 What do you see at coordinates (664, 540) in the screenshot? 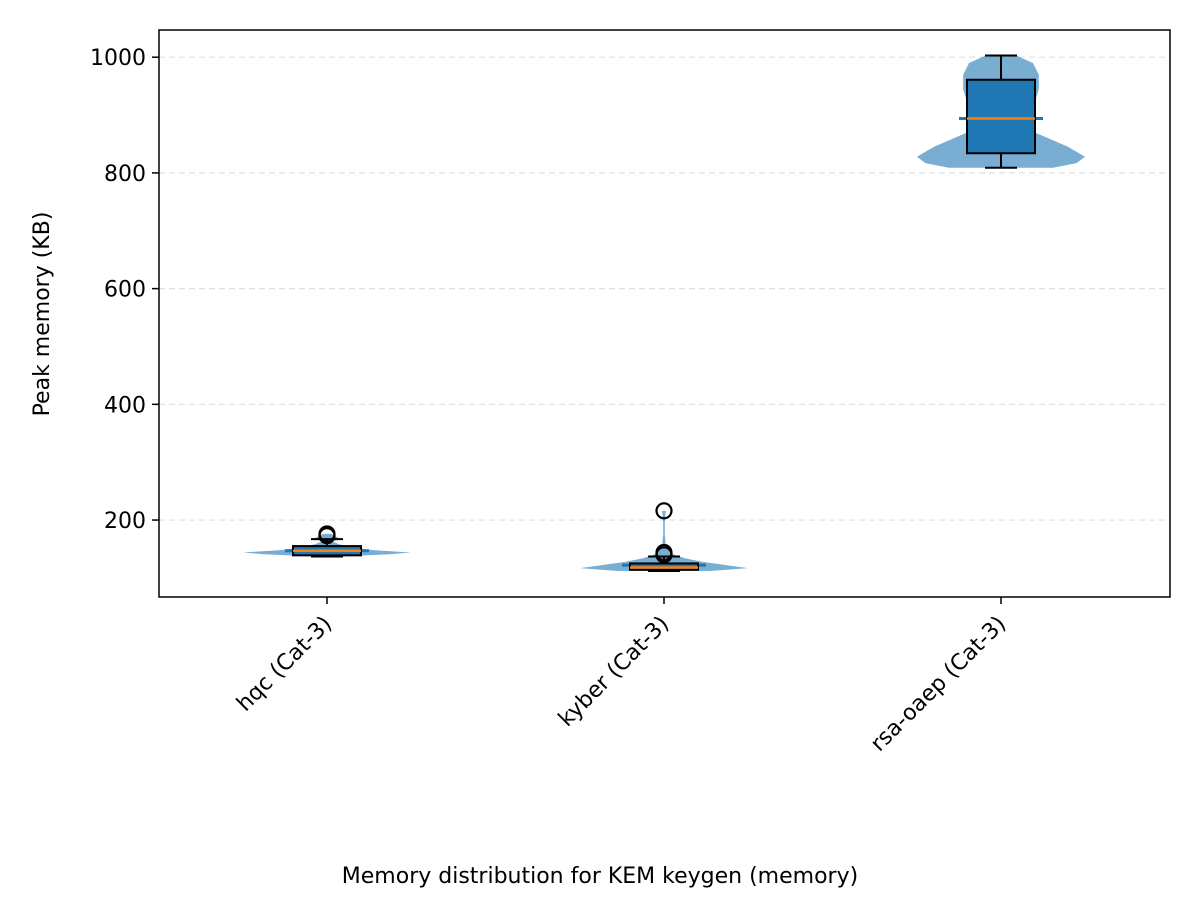
I see `violin-body` at bounding box center [664, 540].